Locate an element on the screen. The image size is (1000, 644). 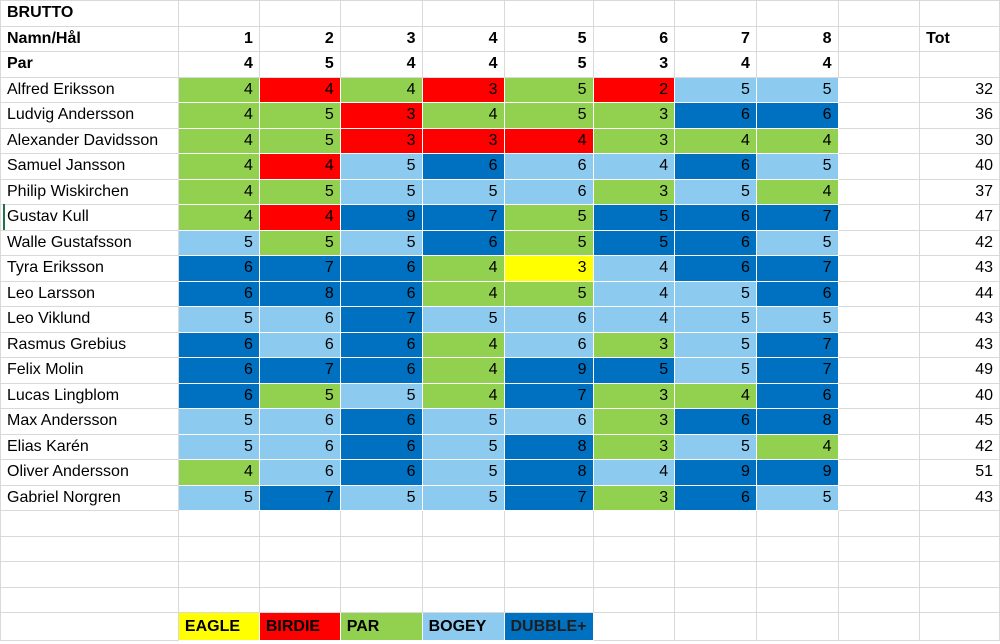
player-total: 43 is located at coordinates (959, 344).